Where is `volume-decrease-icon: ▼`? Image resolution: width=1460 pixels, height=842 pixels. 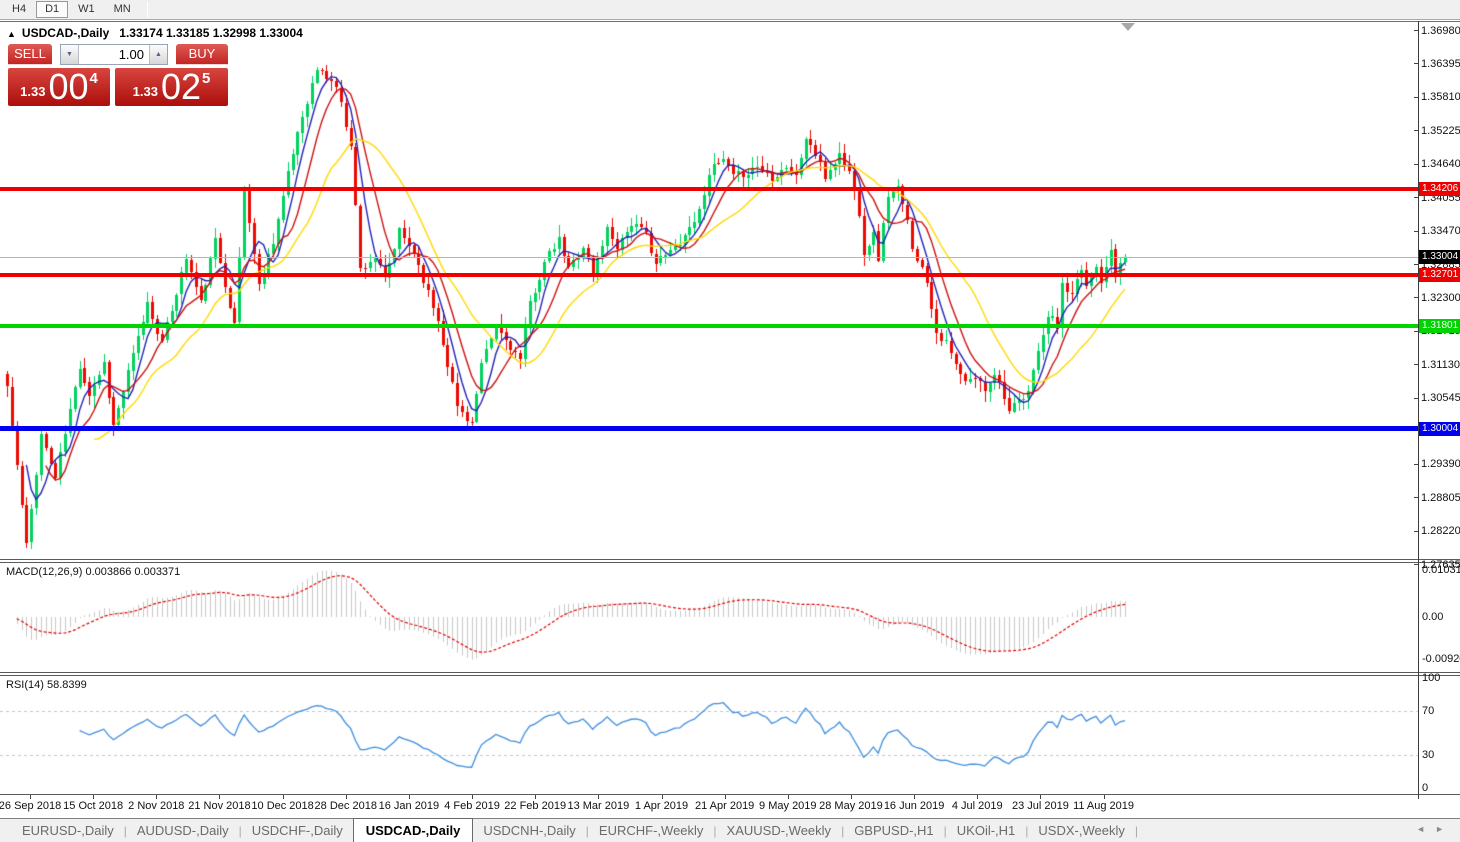 volume-decrease-icon: ▼ is located at coordinates (70, 54).